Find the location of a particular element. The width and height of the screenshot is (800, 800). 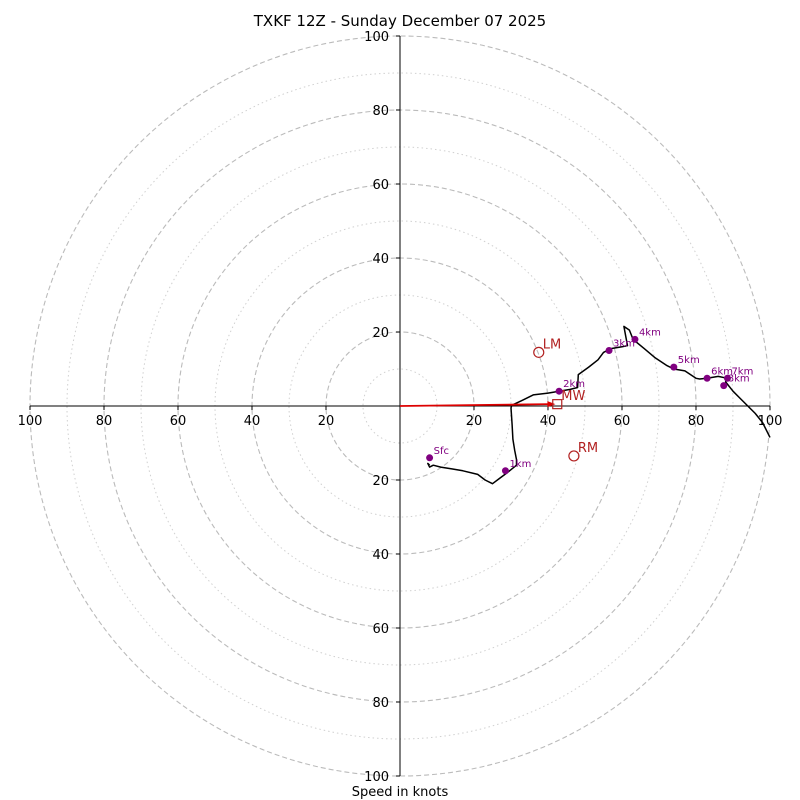

height-label-2km: 2km is located at coordinates (574, 384).